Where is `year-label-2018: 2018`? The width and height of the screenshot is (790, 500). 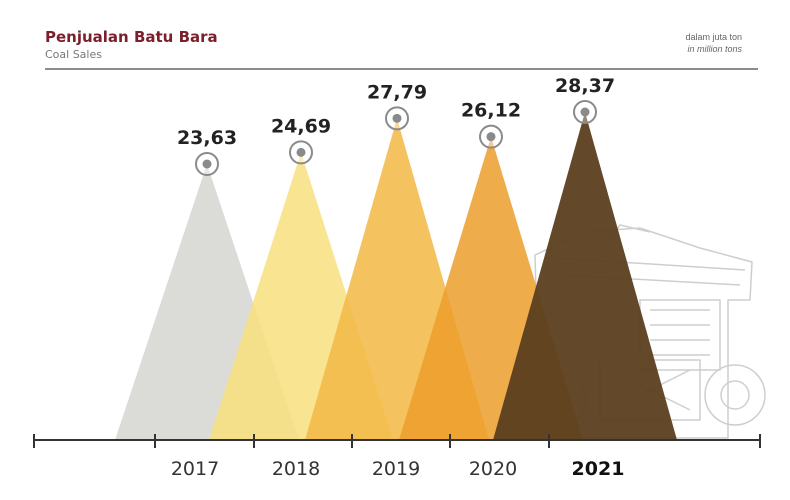 year-label-2018: 2018 is located at coordinates (296, 469).